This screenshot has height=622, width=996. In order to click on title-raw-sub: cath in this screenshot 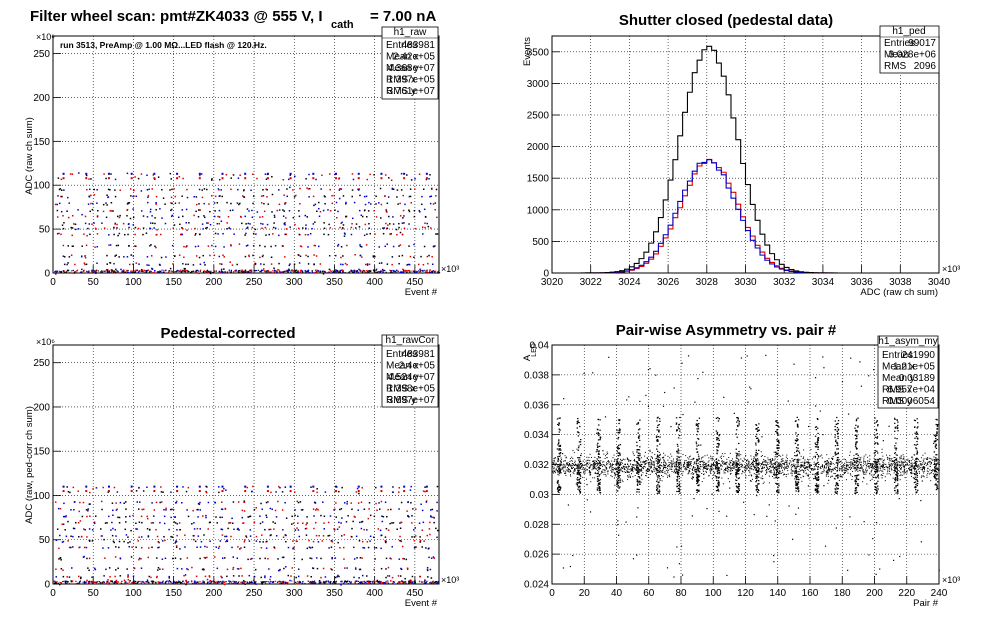, I will do `click(342, 25)`.